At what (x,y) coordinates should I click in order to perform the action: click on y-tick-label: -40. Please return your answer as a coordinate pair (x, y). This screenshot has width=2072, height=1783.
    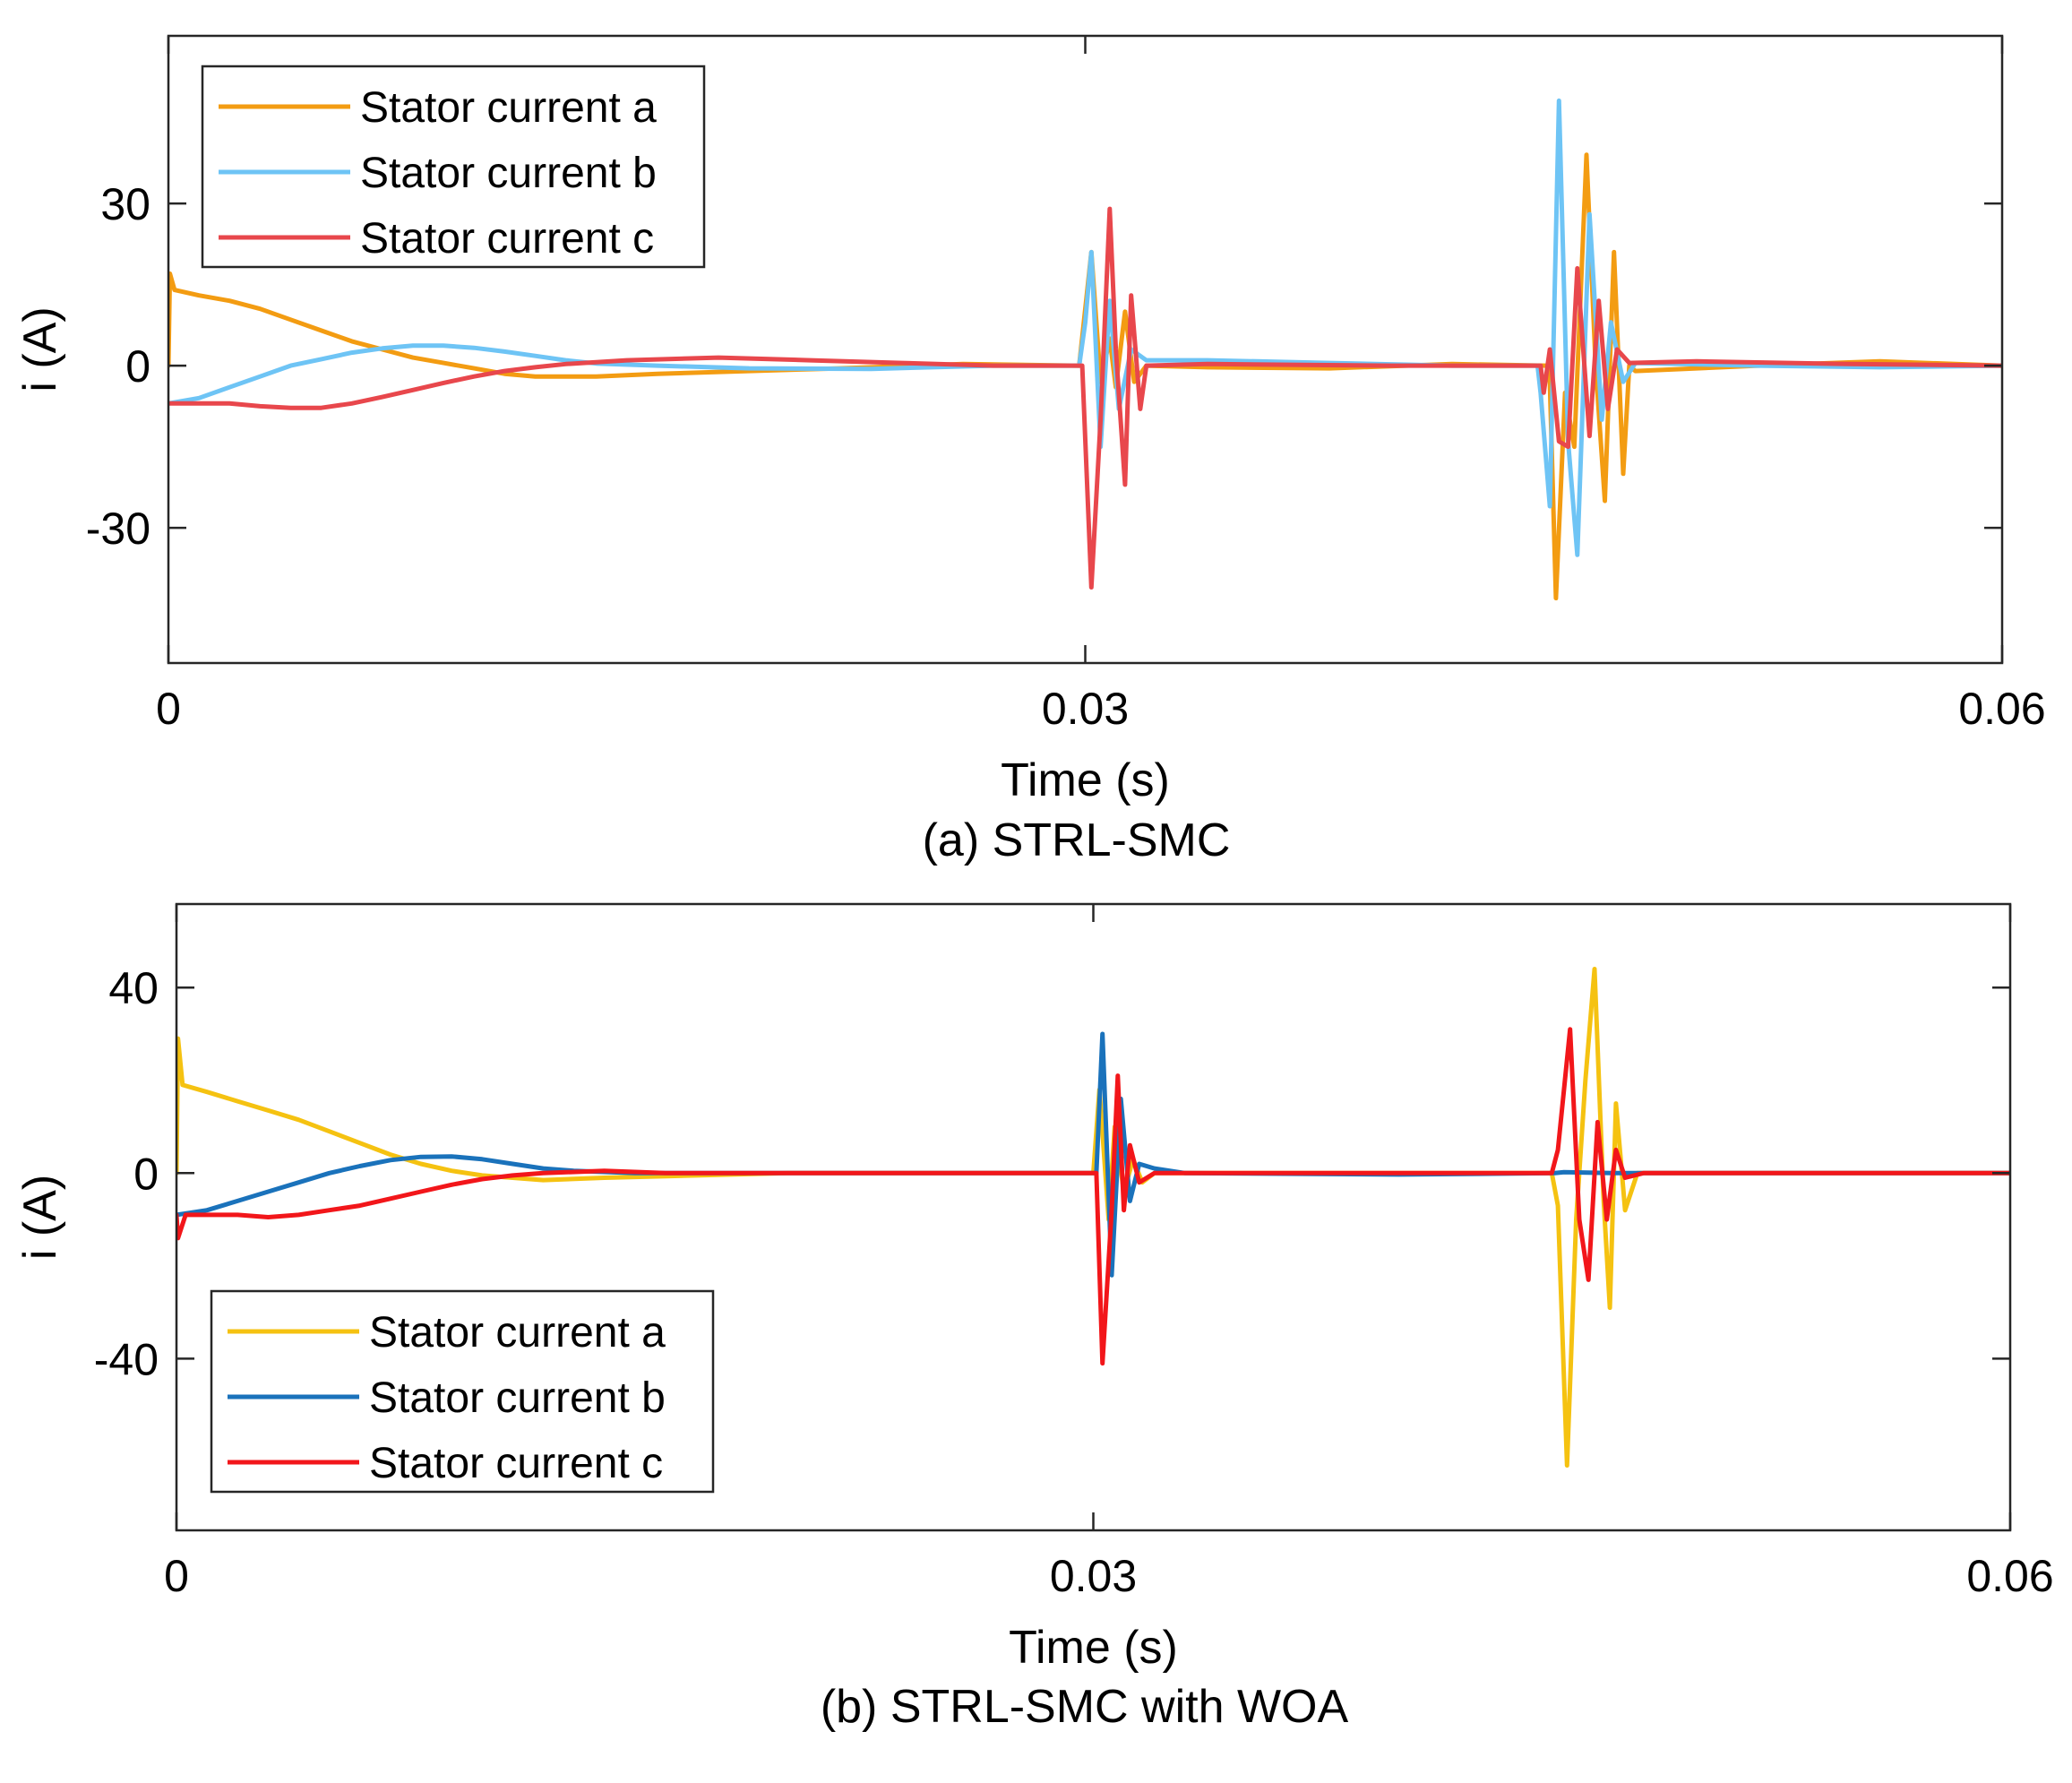
    Looking at the image, I should click on (127, 1359).